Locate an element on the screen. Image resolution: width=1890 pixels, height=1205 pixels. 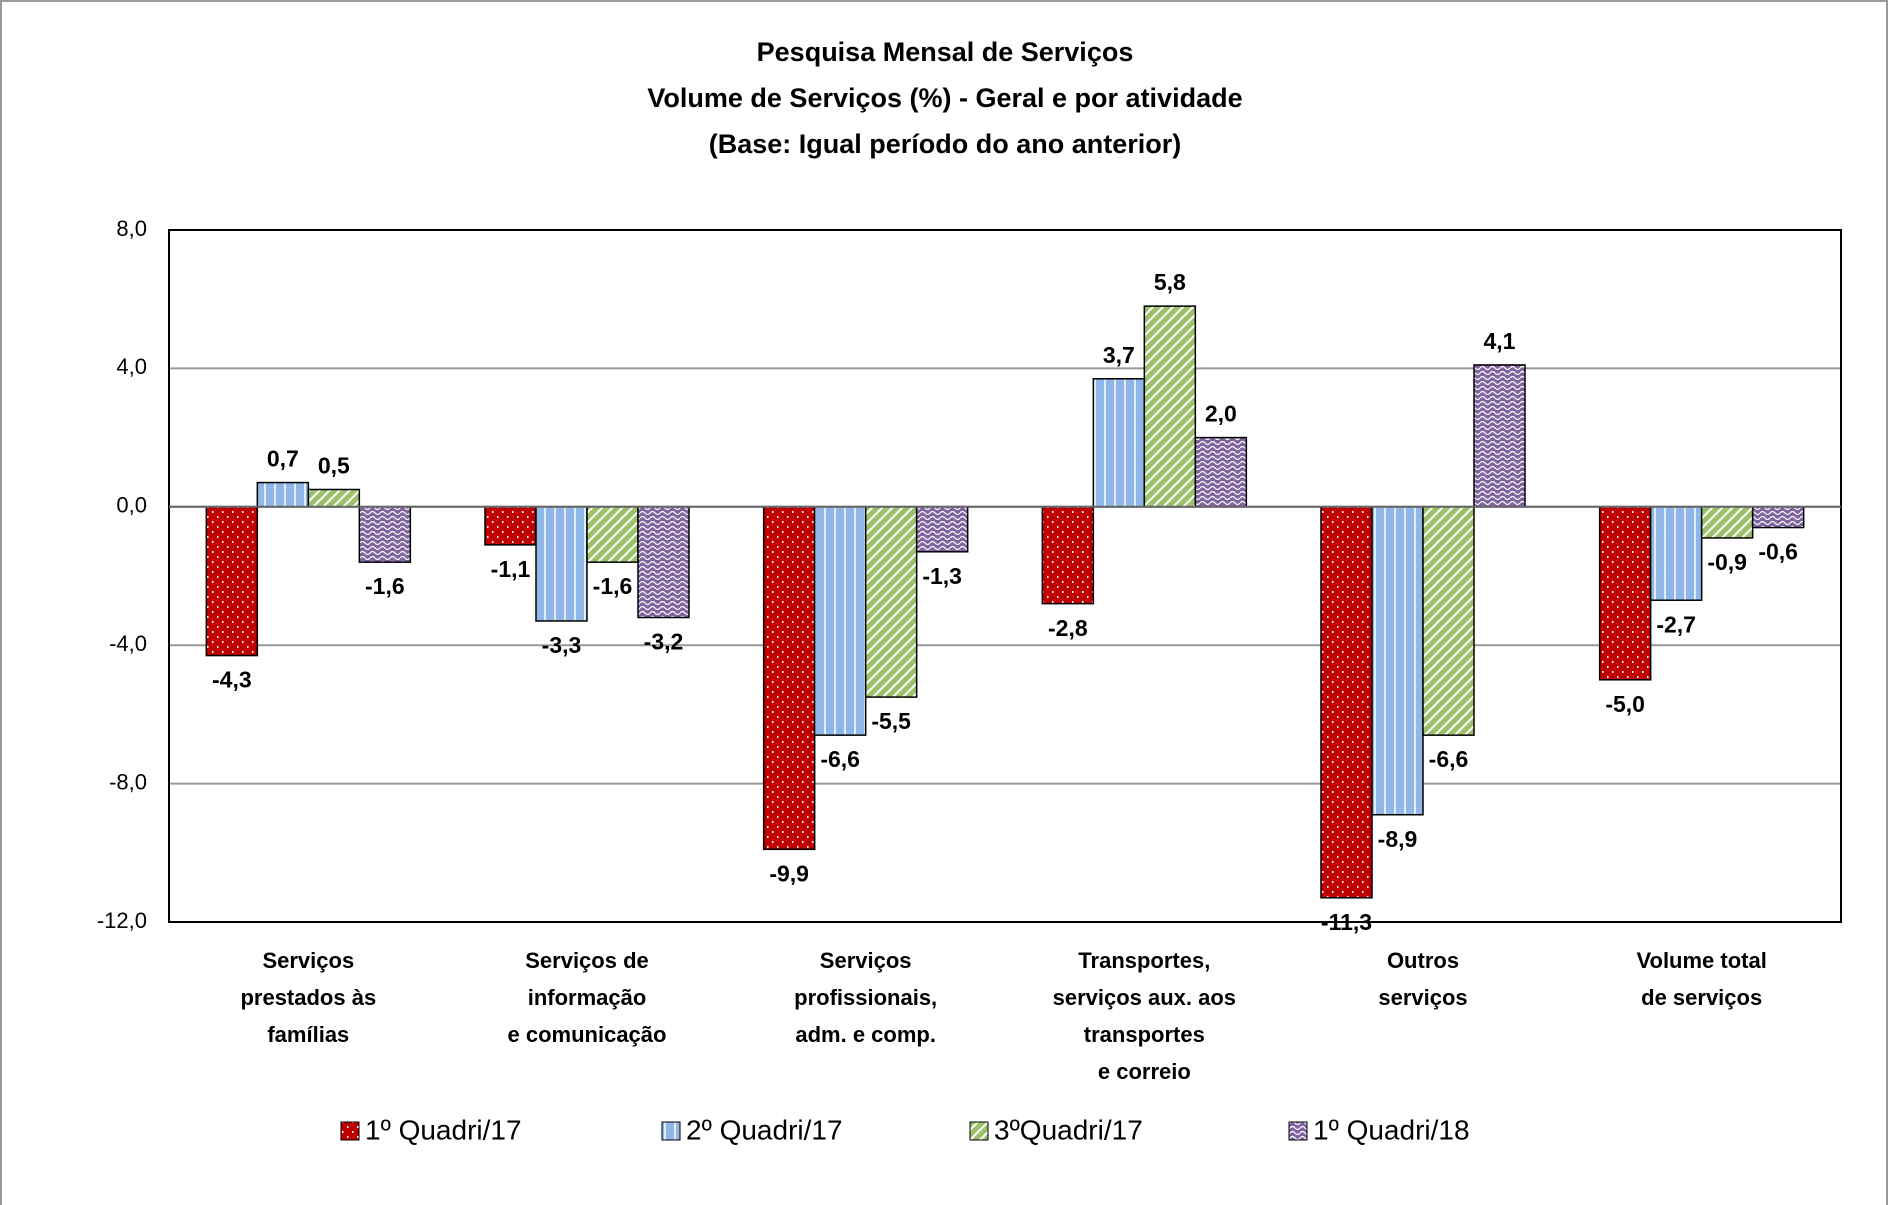
value-label: -3,2 is located at coordinates (664, 642).